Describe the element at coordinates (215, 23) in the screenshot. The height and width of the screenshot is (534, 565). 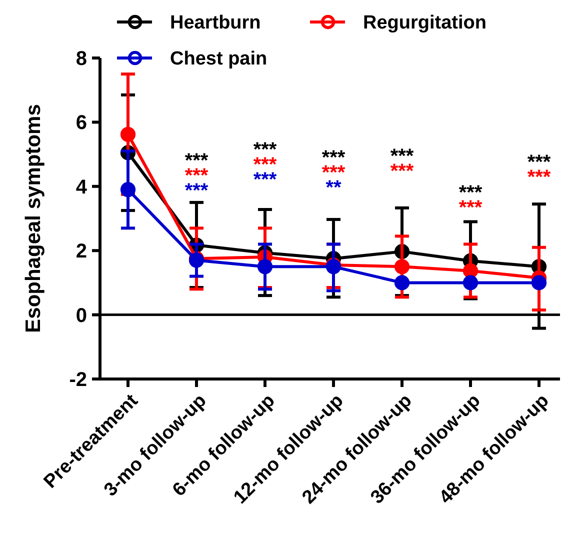
I see `legend-label: Heartburn` at that location.